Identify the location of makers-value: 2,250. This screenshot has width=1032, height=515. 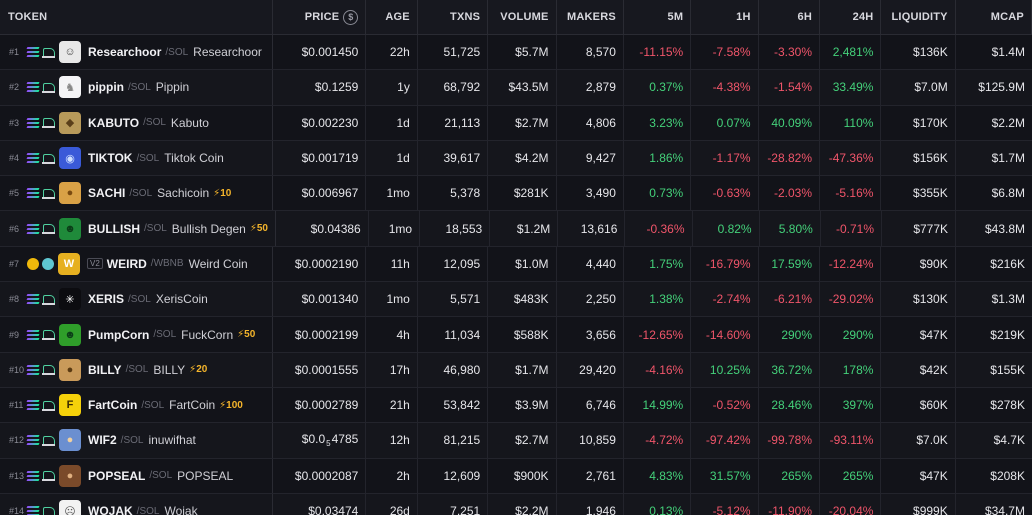
(600, 299).